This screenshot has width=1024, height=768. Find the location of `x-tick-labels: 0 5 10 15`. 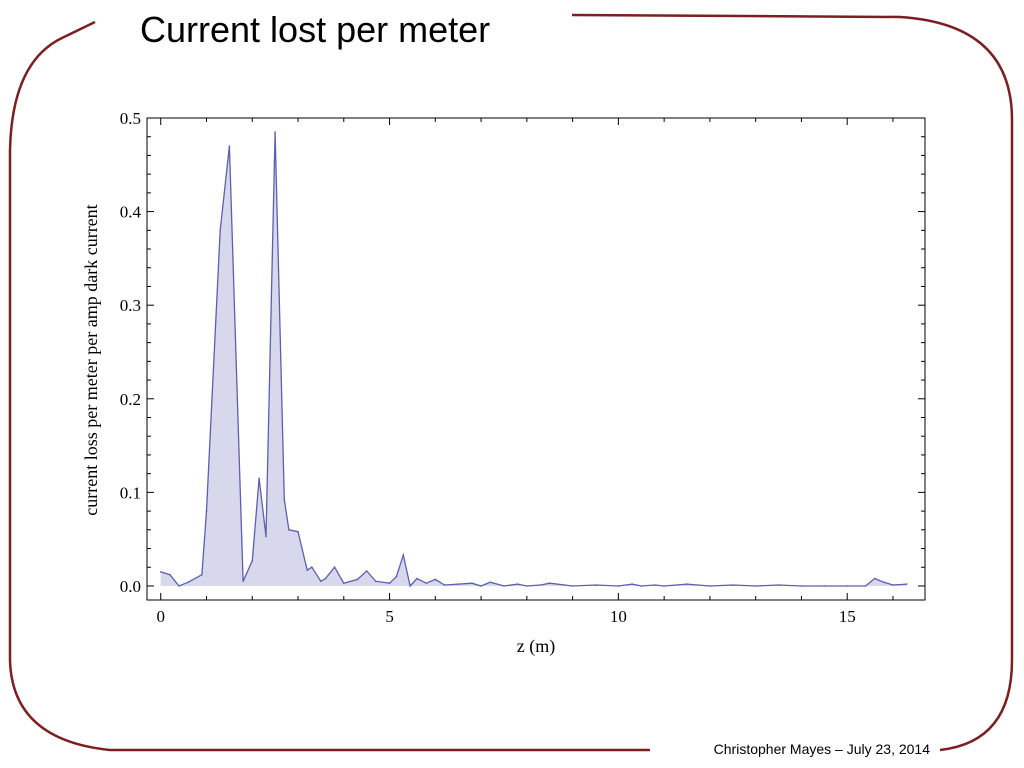

x-tick-labels: 0 5 10 15 is located at coordinates (505, 616).